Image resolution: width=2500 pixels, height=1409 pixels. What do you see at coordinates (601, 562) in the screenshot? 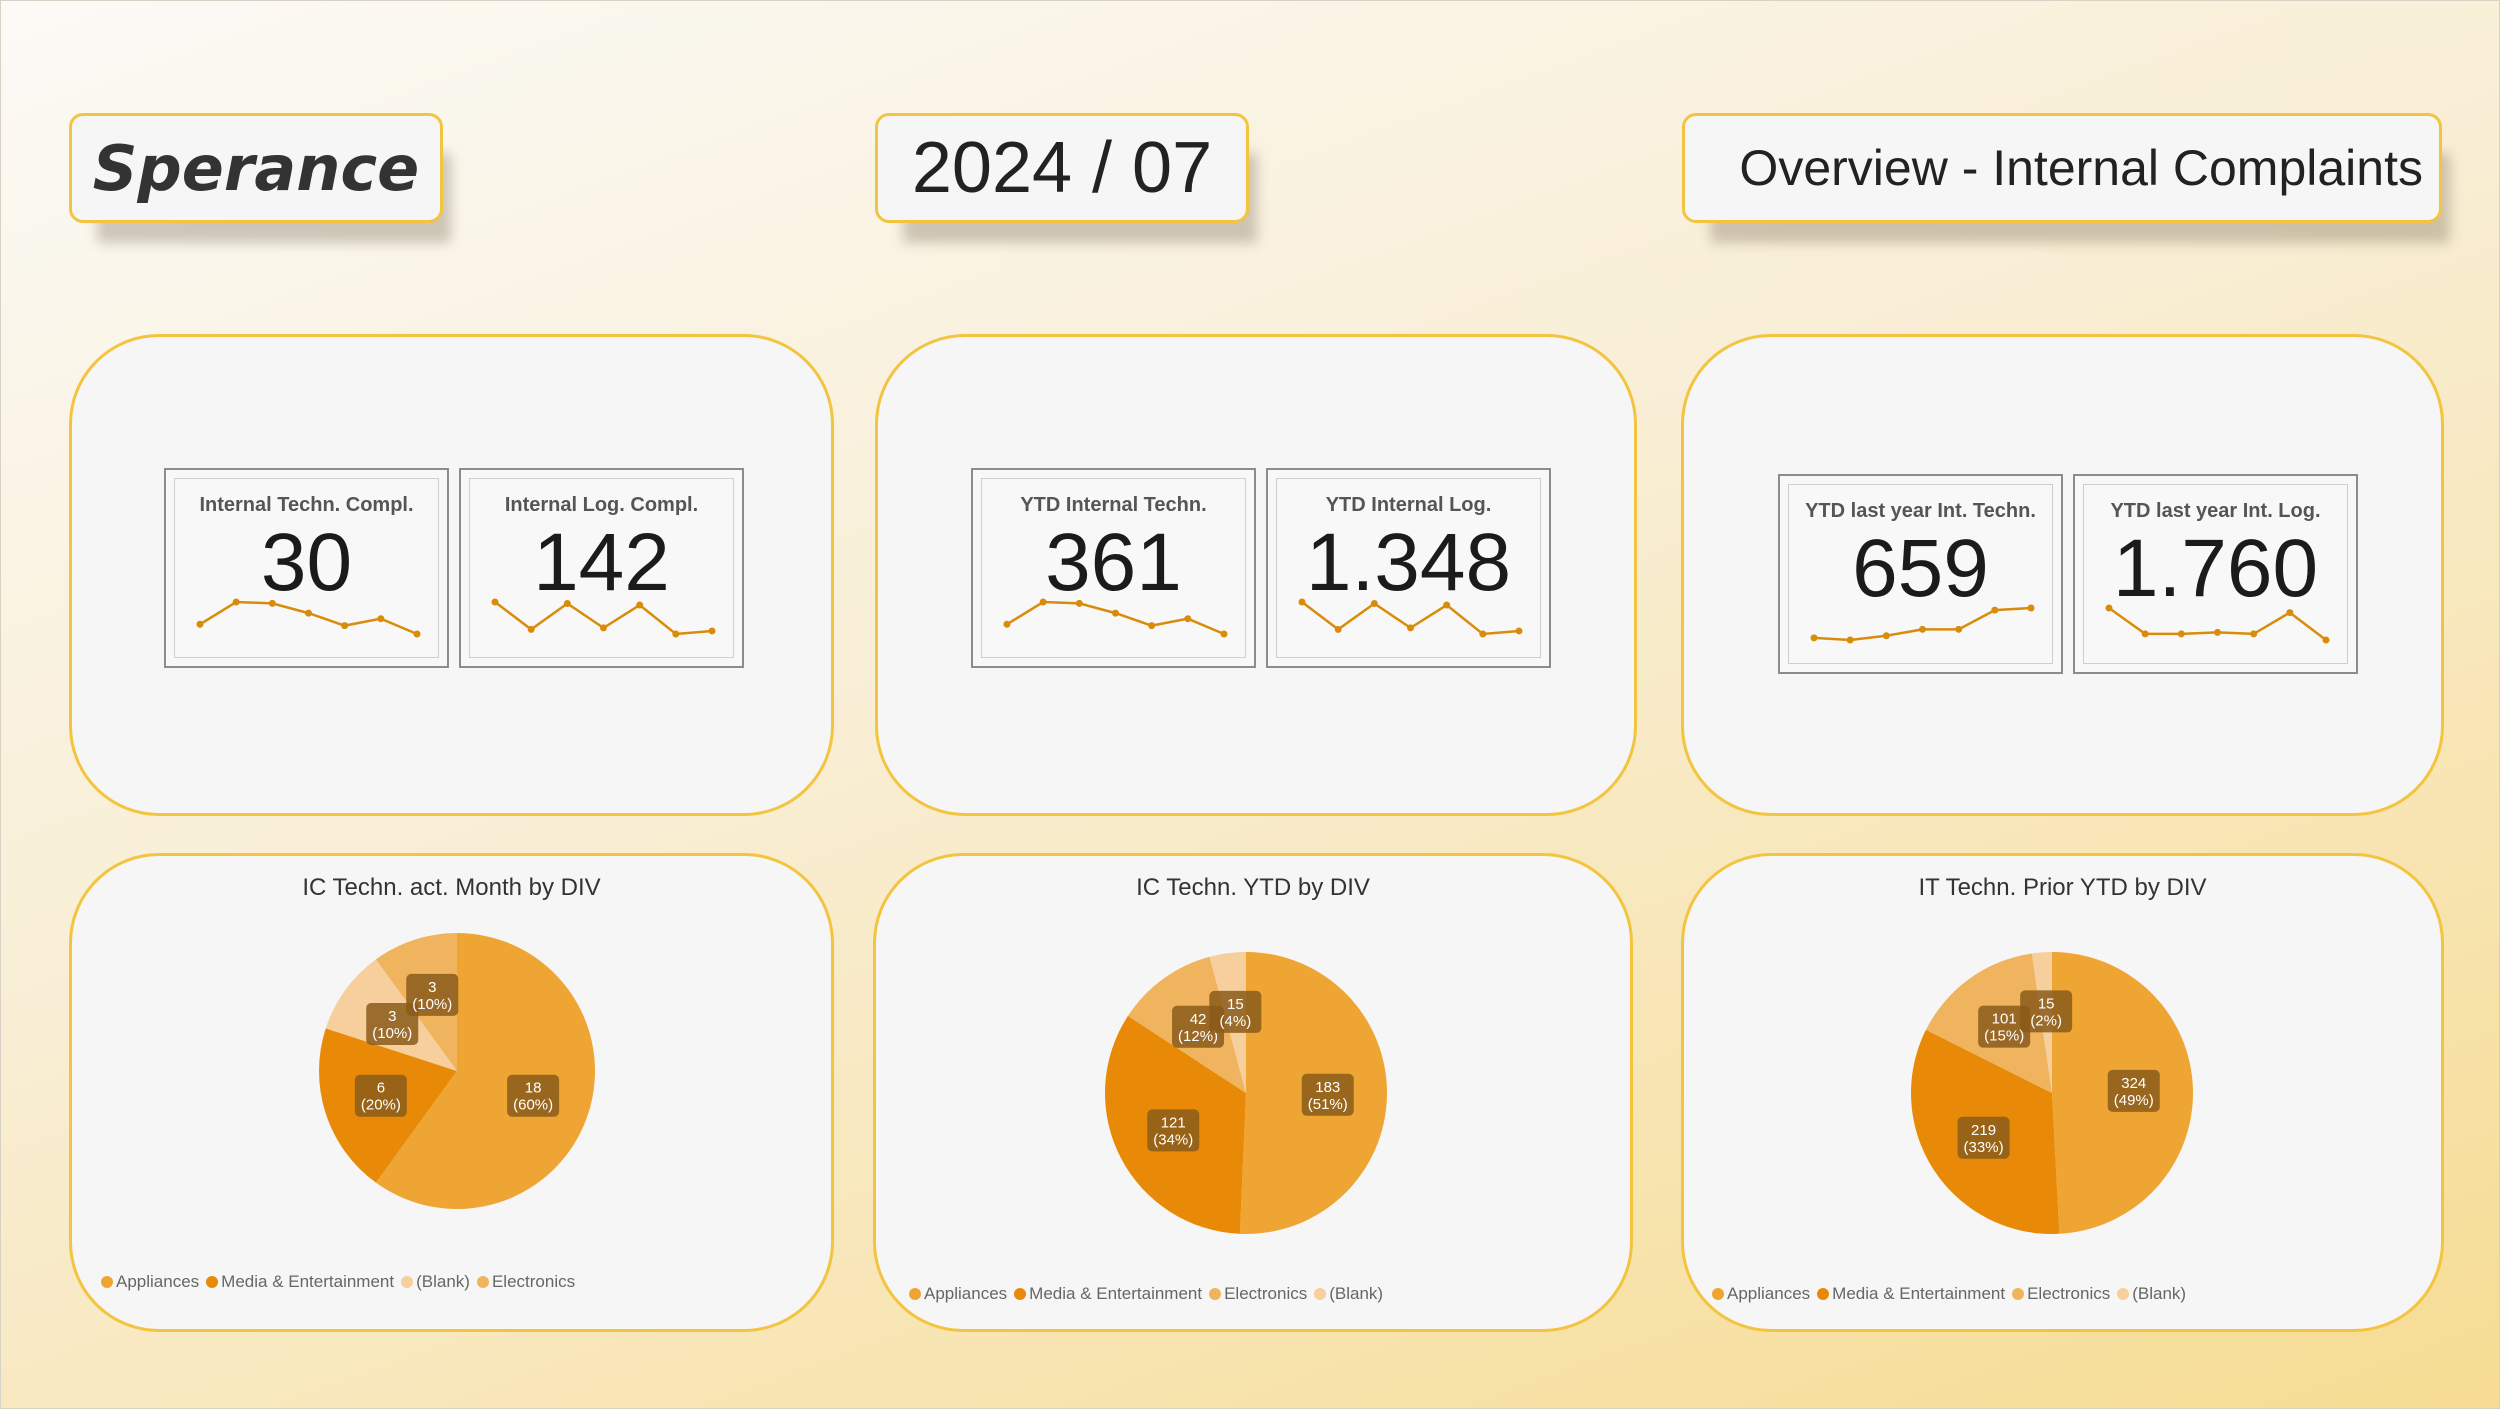
I see `kpi-value: 142` at bounding box center [601, 562].